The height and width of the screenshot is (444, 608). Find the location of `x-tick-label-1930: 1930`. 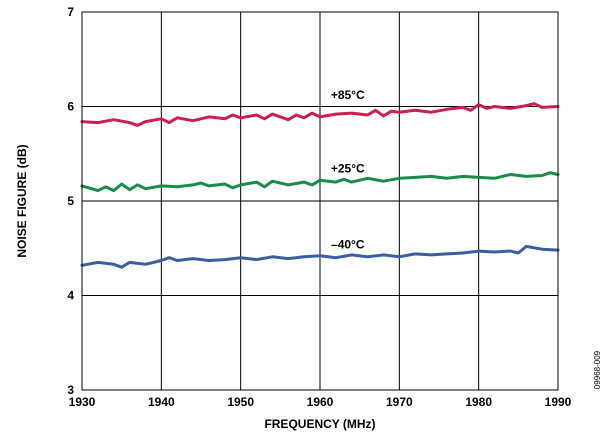

x-tick-label-1930: 1930 is located at coordinates (82, 402).